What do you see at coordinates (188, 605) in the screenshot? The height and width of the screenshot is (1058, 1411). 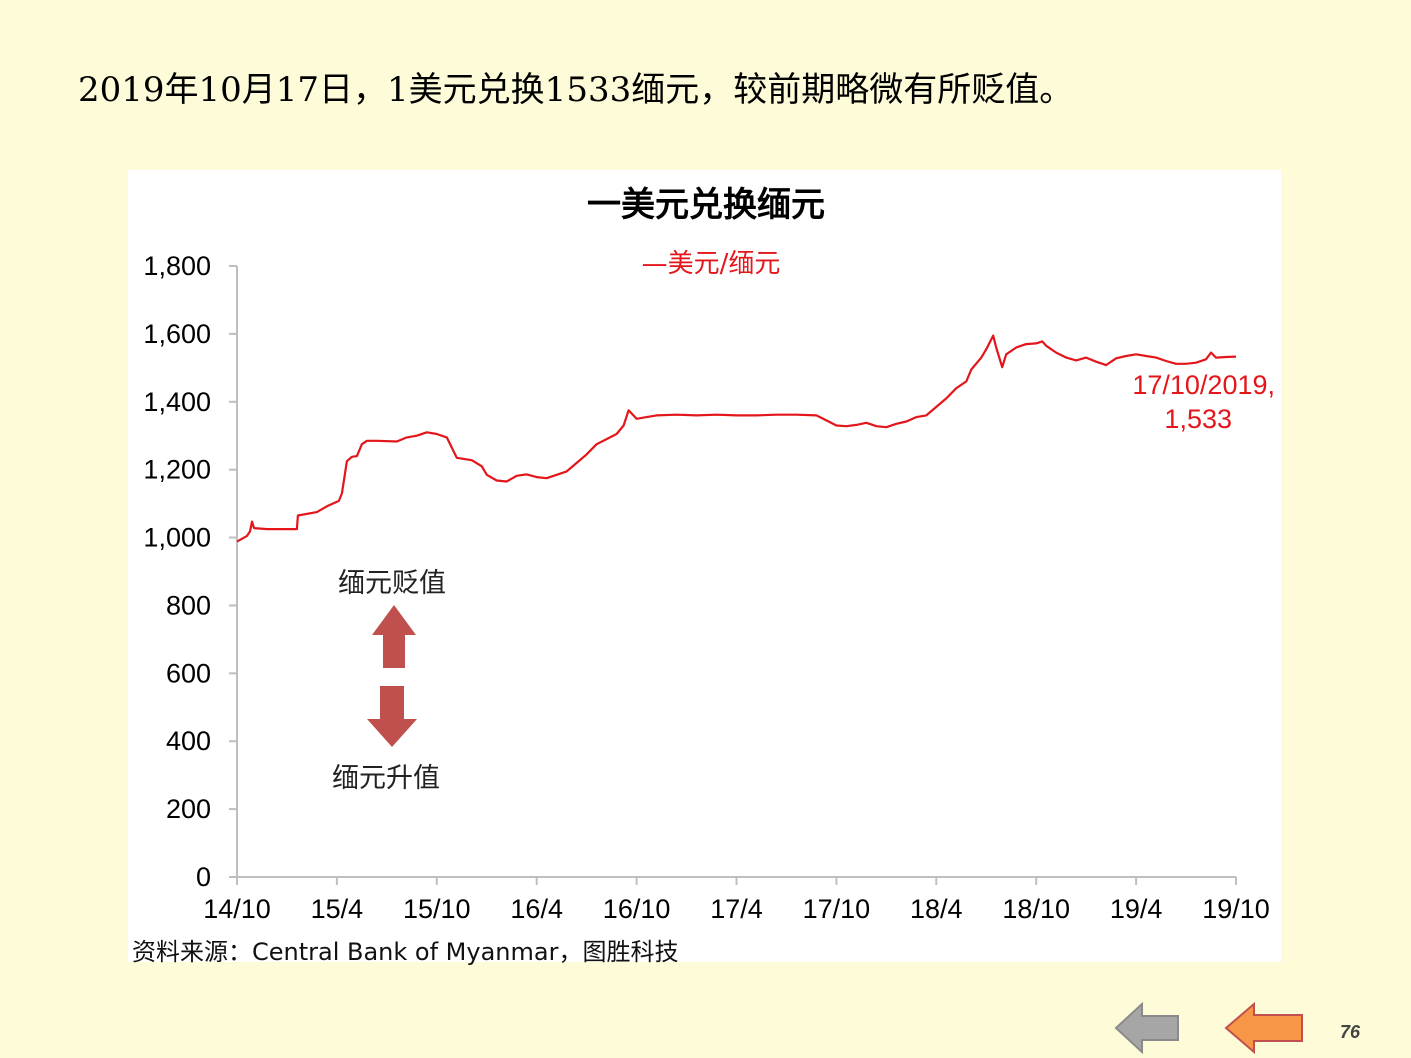 I see `y-tick-label: 800` at bounding box center [188, 605].